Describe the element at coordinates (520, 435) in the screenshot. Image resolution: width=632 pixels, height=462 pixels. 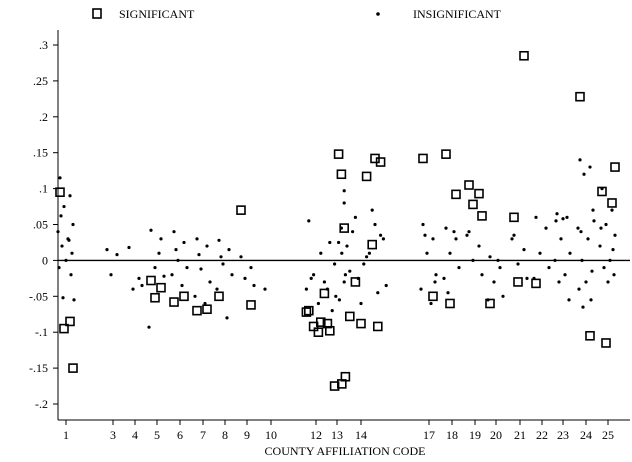
I see `x-tick-label: 21` at that location.